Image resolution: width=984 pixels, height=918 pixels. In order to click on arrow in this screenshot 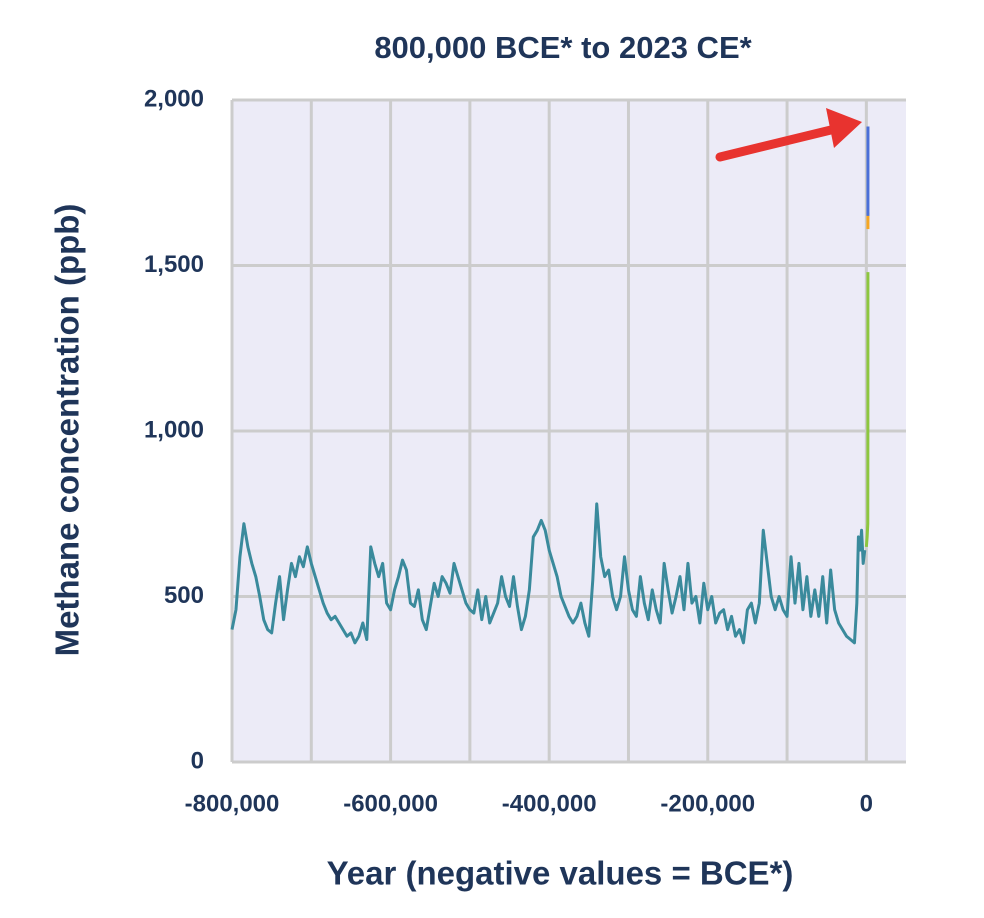, I will do `click(788, 135)`.